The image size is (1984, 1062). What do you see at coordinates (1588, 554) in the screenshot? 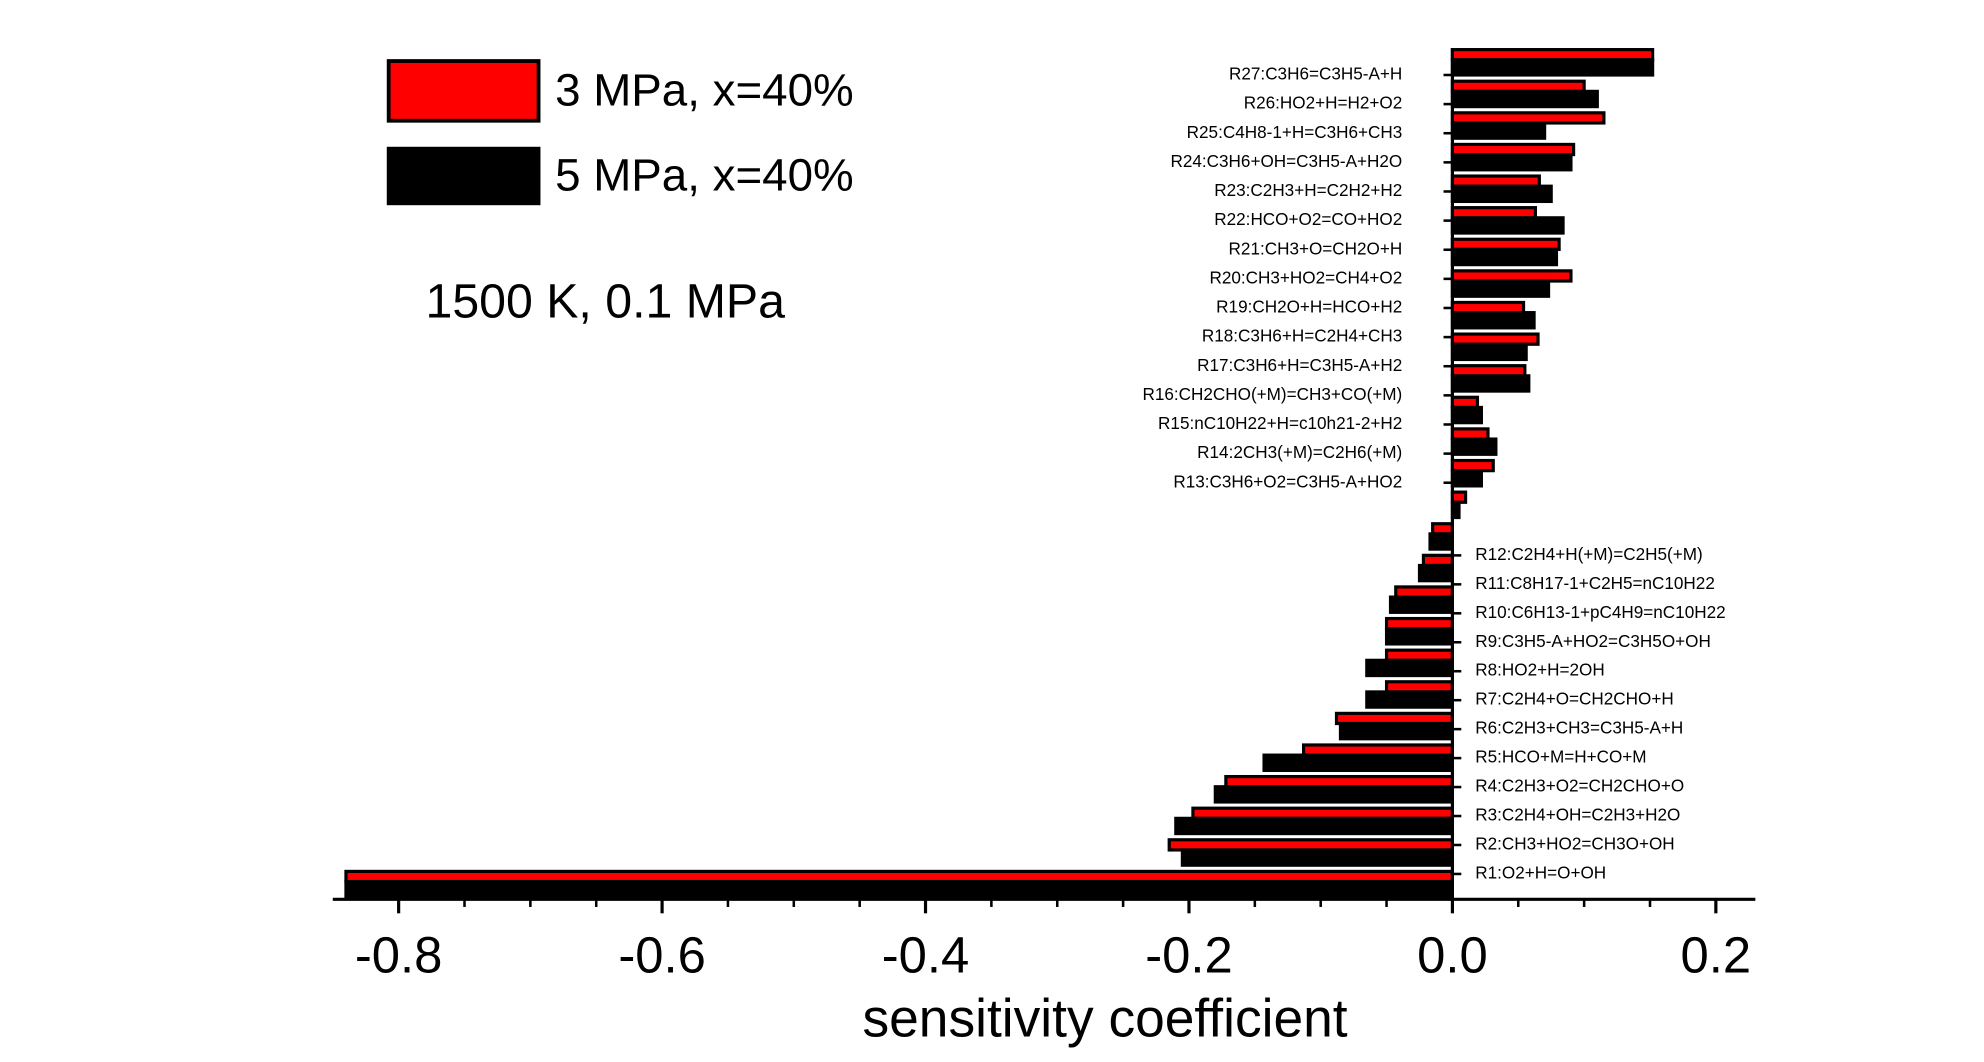
I see `category-label: R12:C2H4+H(+M)=C2H5(+M)` at bounding box center [1588, 554].